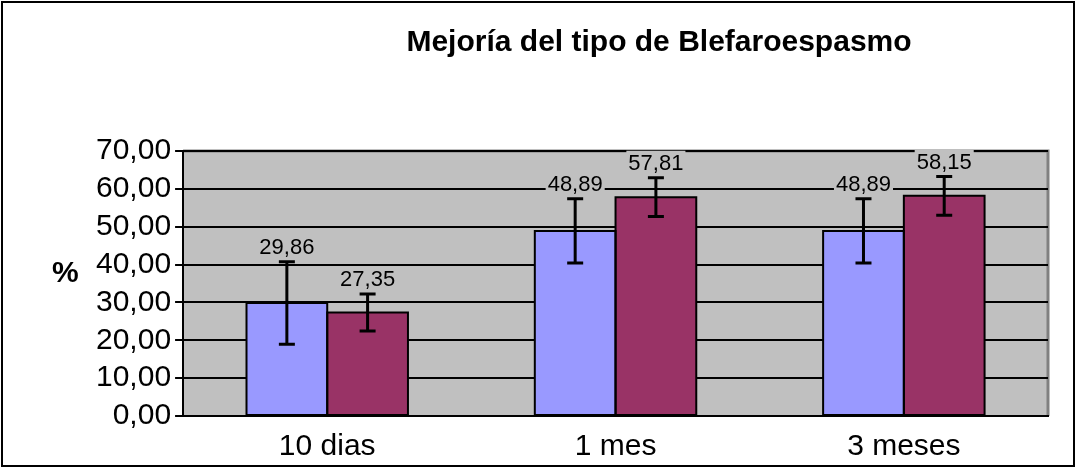  Describe the element at coordinates (134, 224) in the screenshot. I see `y-tick-label: 50,00` at that location.